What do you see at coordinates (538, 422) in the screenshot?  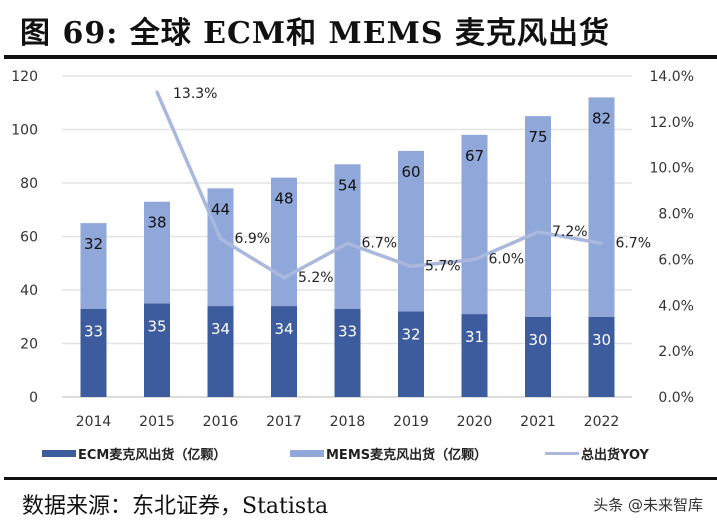 I see `x-tick-label: 2021` at bounding box center [538, 422].